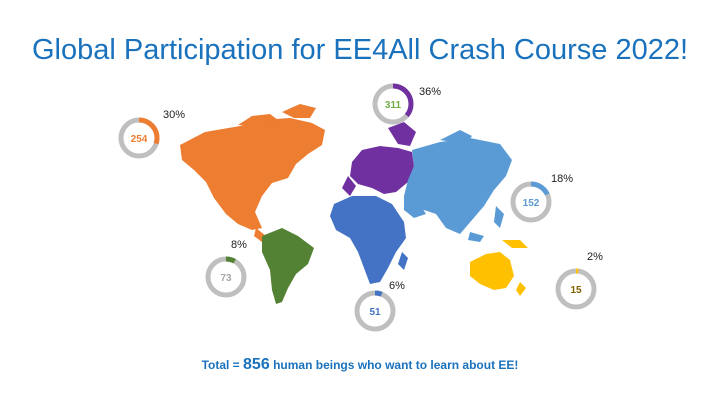  I want to click on continent-north-america, so click(252, 173).